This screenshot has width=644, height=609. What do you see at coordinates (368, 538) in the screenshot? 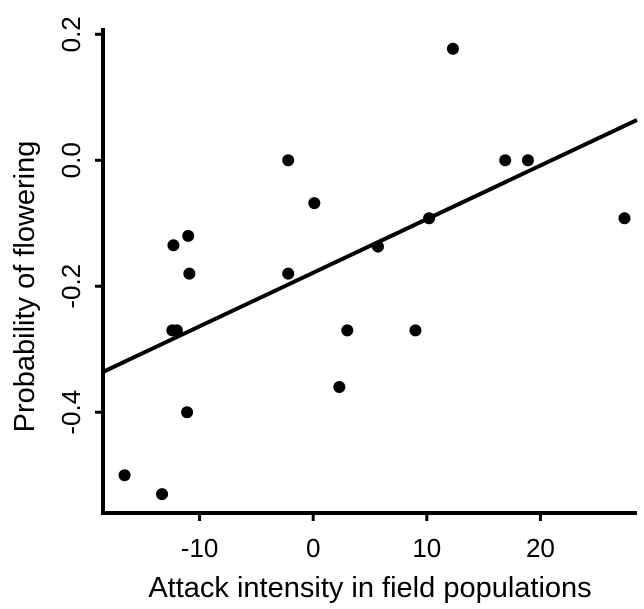
I see `x-ticks: -10 0 10 20` at bounding box center [368, 538].